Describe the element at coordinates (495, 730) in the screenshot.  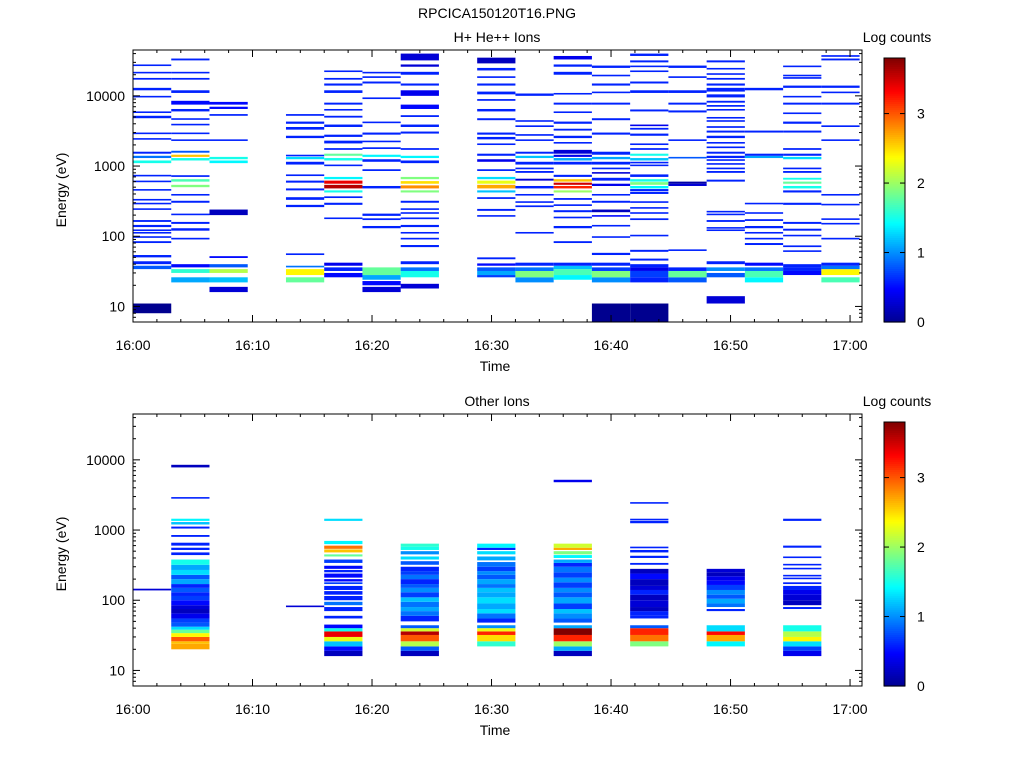
I see `x-axis-label: Time` at that location.